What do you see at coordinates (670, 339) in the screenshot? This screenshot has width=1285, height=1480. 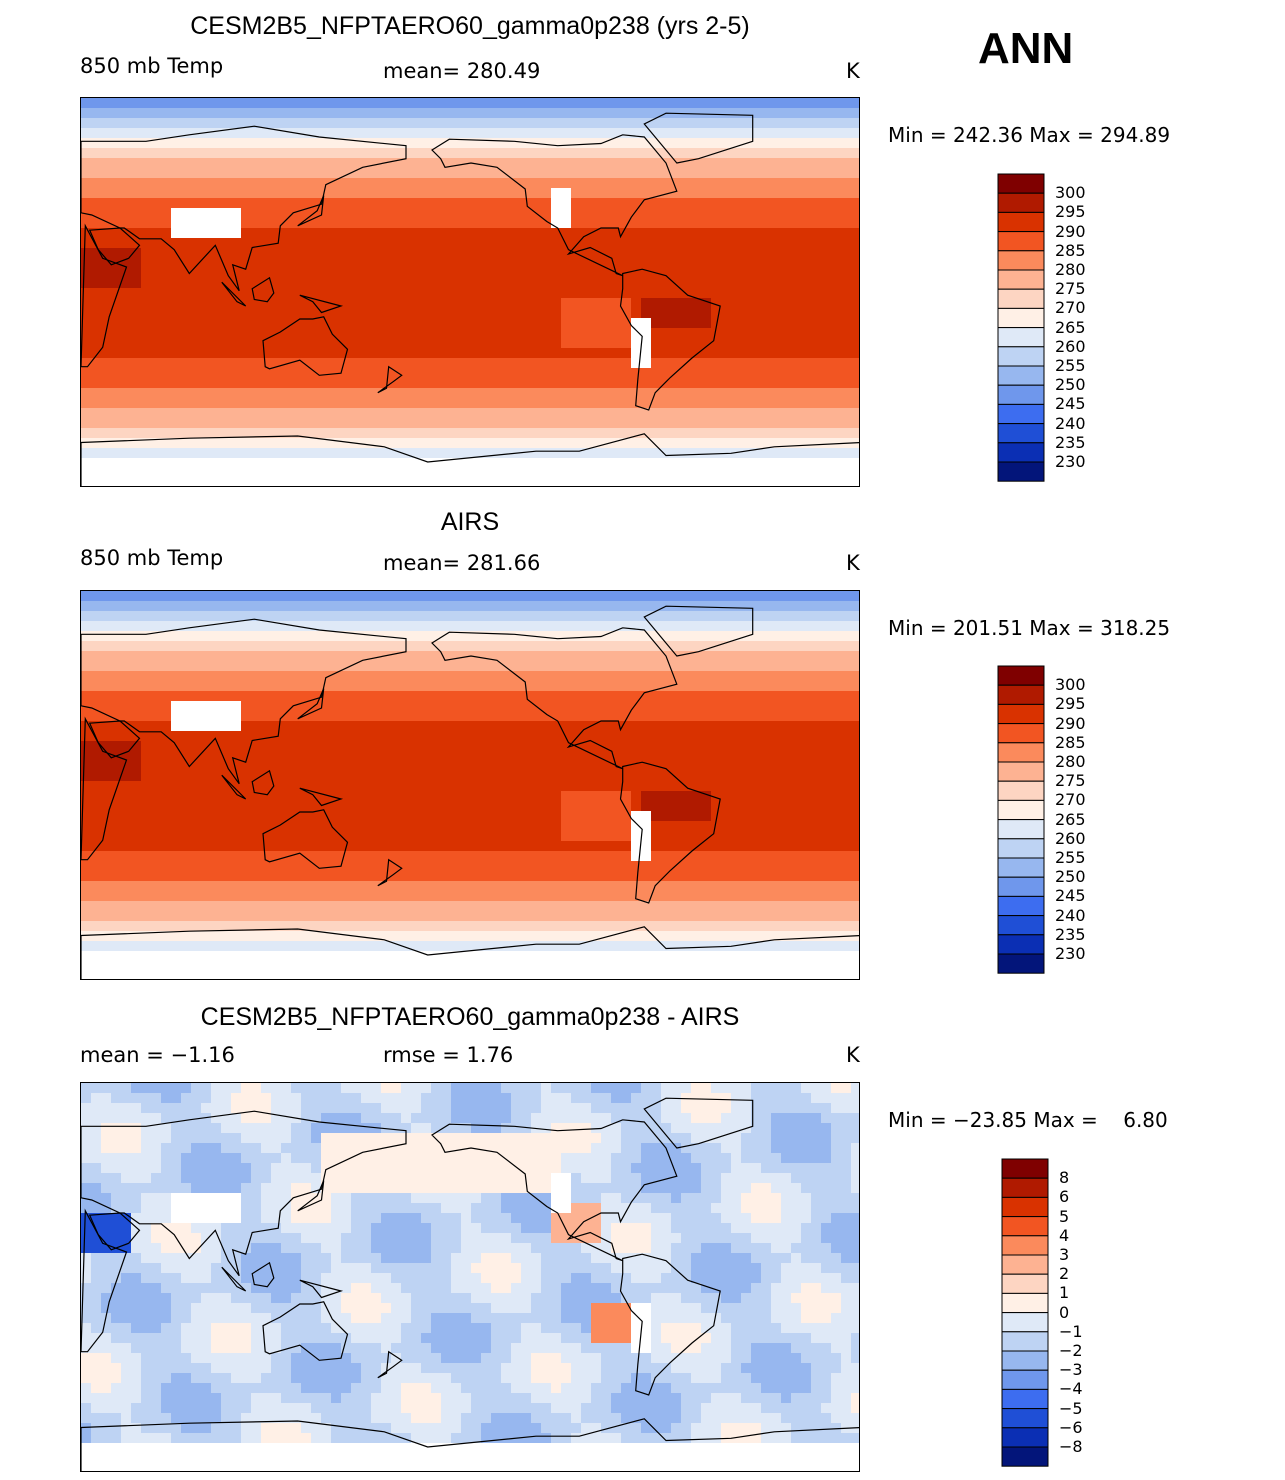 I see `coastline` at bounding box center [670, 339].